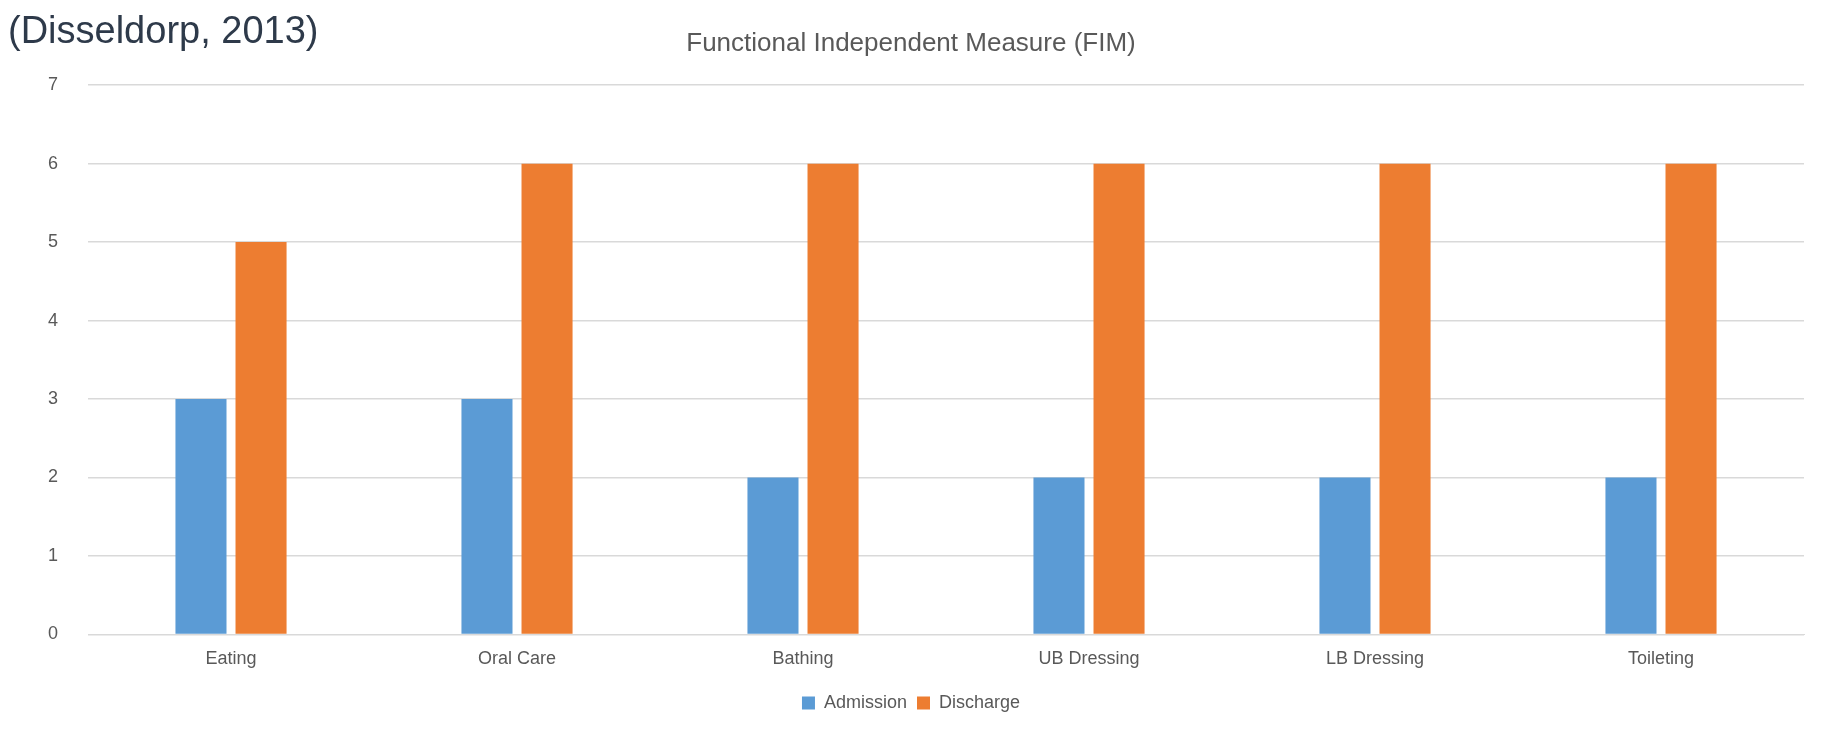  Describe the element at coordinates (911, 41) in the screenshot. I see `chart-title: Functional Independent Measure (FIM)` at that location.